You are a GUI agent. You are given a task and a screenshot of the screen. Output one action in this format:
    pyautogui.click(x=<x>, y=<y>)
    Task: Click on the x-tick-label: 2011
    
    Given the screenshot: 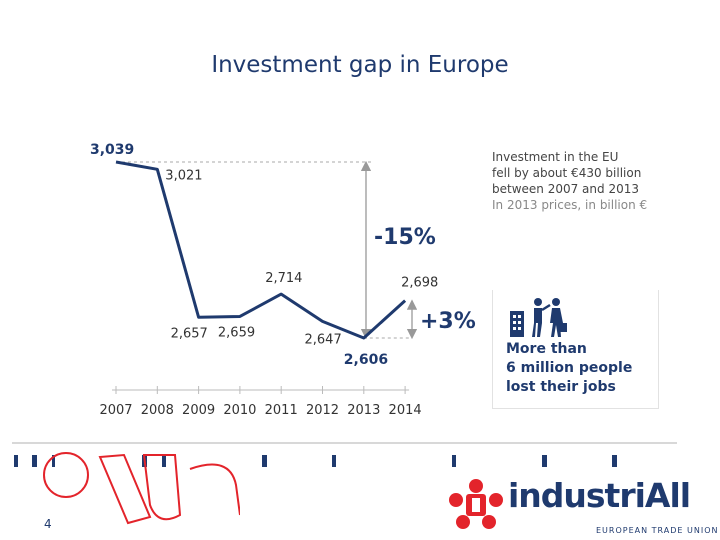 What is the action you would take?
    pyautogui.click(x=281, y=410)
    